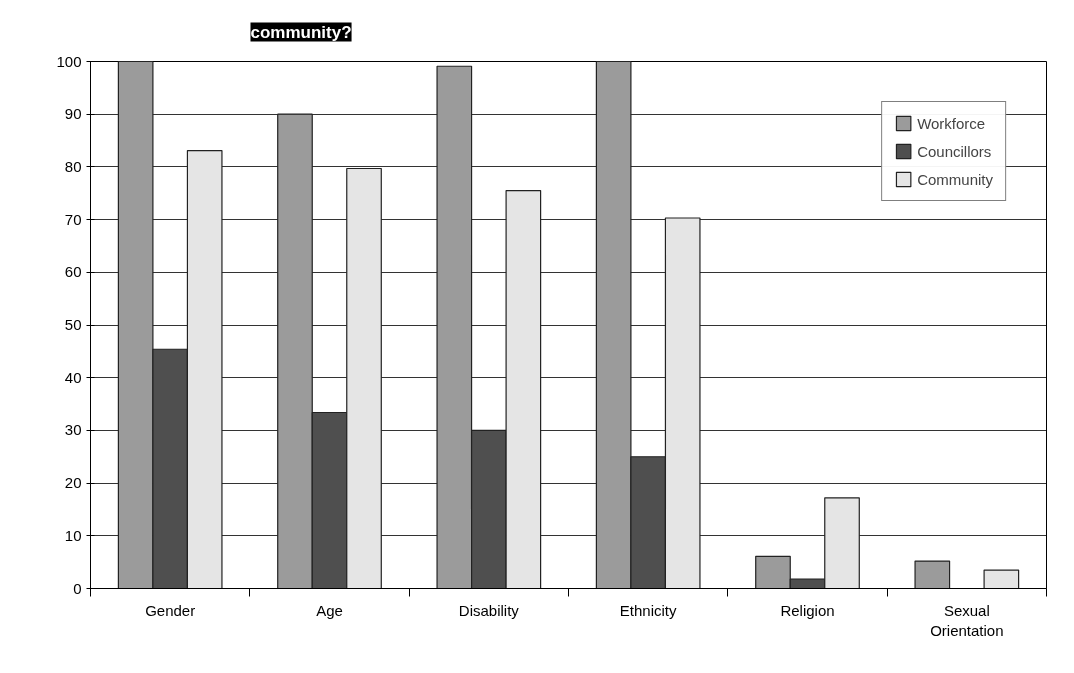 The height and width of the screenshot is (673, 1074). Describe the element at coordinates (73, 114) in the screenshot. I see `y-tick-label: 90` at that location.